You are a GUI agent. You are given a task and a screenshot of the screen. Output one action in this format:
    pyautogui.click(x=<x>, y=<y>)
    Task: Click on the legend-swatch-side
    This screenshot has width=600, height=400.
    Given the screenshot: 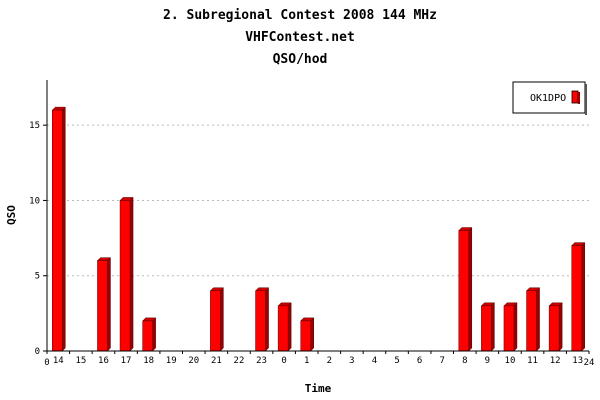 What is the action you would take?
    pyautogui.click(x=579, y=98)
    